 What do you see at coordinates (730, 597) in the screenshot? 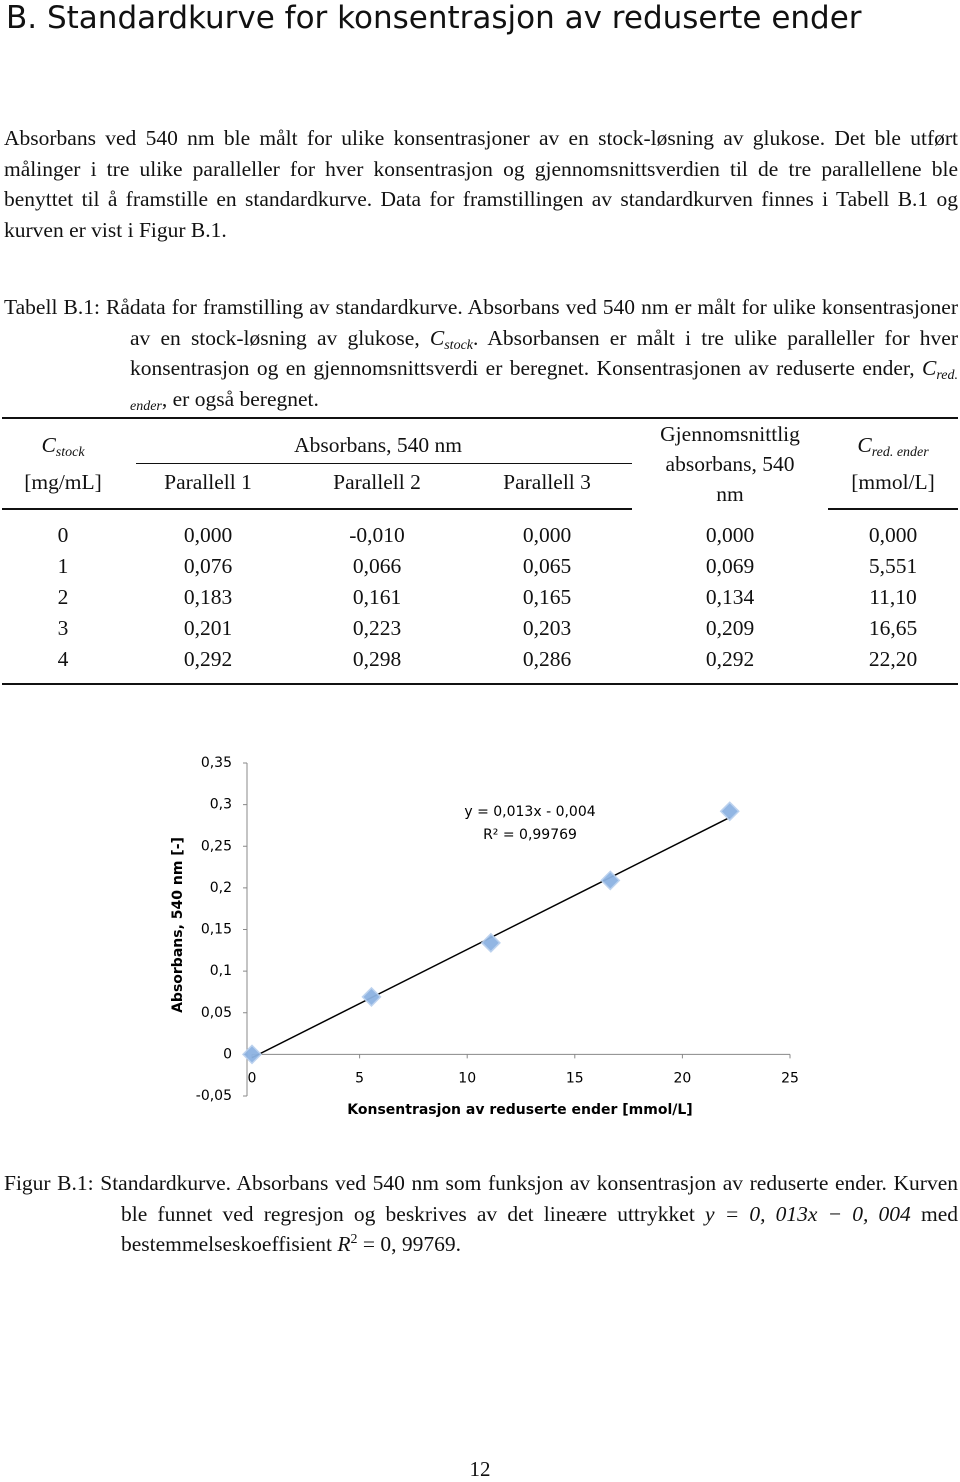
I see `table-cell: 0,134` at bounding box center [730, 597].